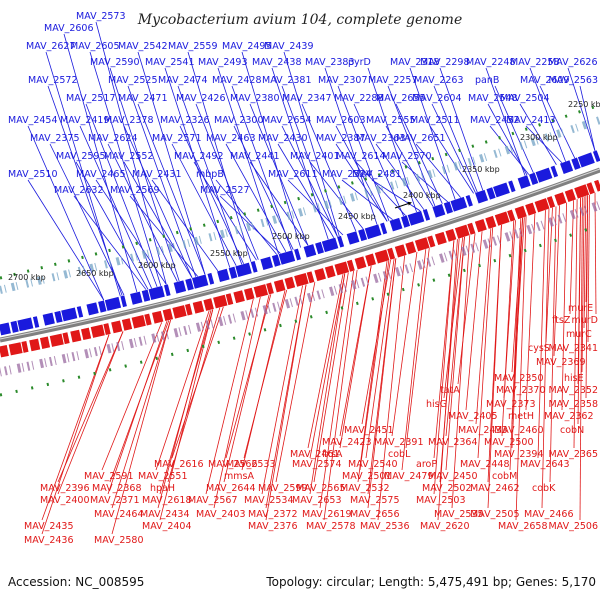 Image resolution: width=600 pixels, height=600 pixels. What do you see at coordinates (573, 80) in the screenshot?
I see `forward-gene-label: MAV_2563` at bounding box center [573, 80].